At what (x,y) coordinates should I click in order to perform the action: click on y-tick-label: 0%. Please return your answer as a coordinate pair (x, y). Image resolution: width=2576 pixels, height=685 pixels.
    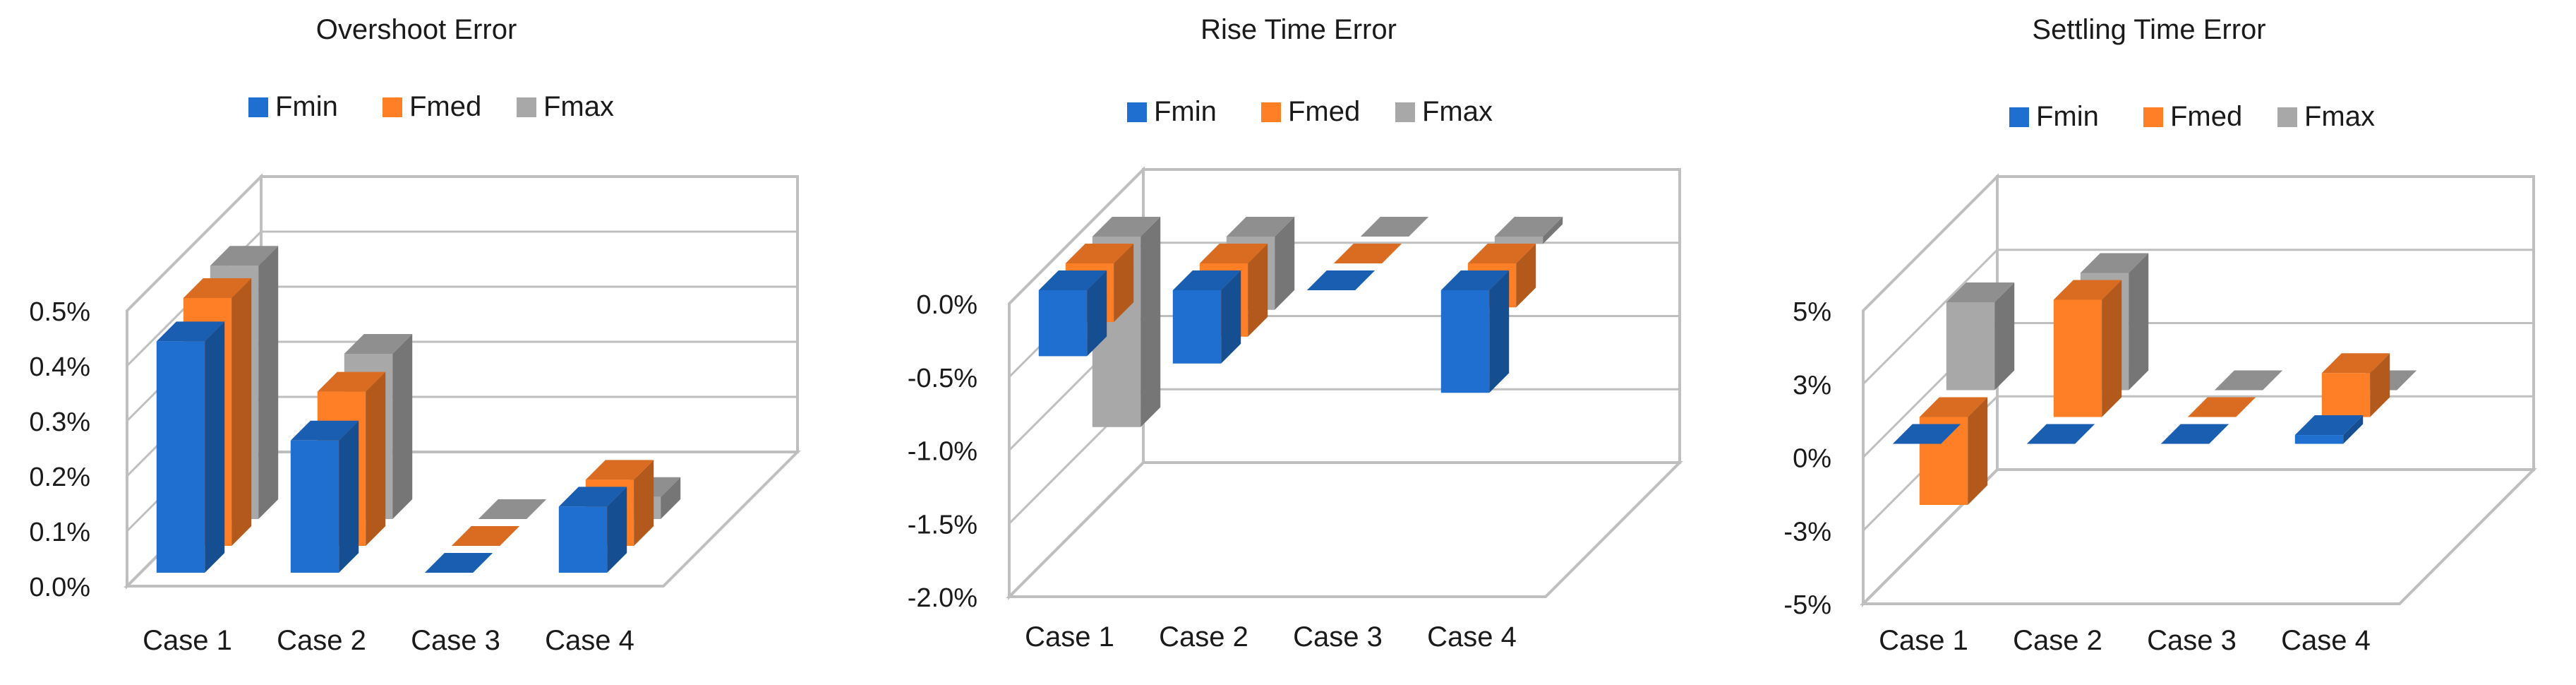
    Looking at the image, I should click on (1812, 459).